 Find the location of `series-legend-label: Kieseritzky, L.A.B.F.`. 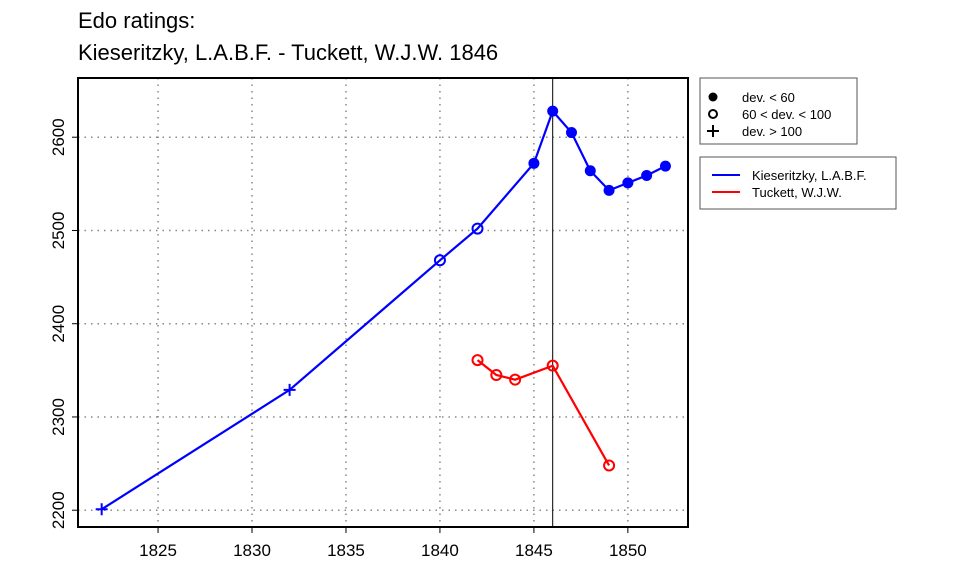

series-legend-label: Kieseritzky, L.A.B.F. is located at coordinates (809, 175).